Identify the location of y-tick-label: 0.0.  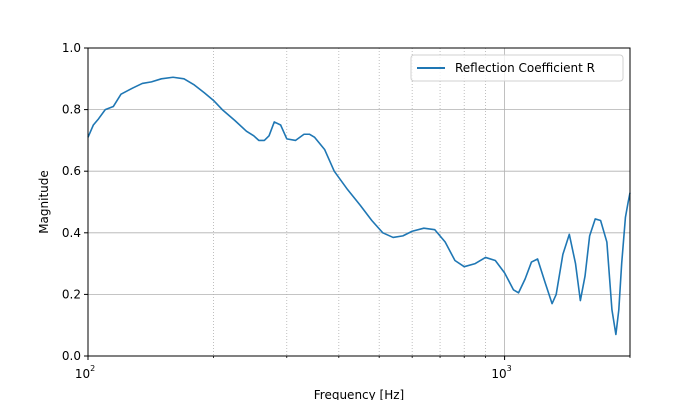
(71, 356).